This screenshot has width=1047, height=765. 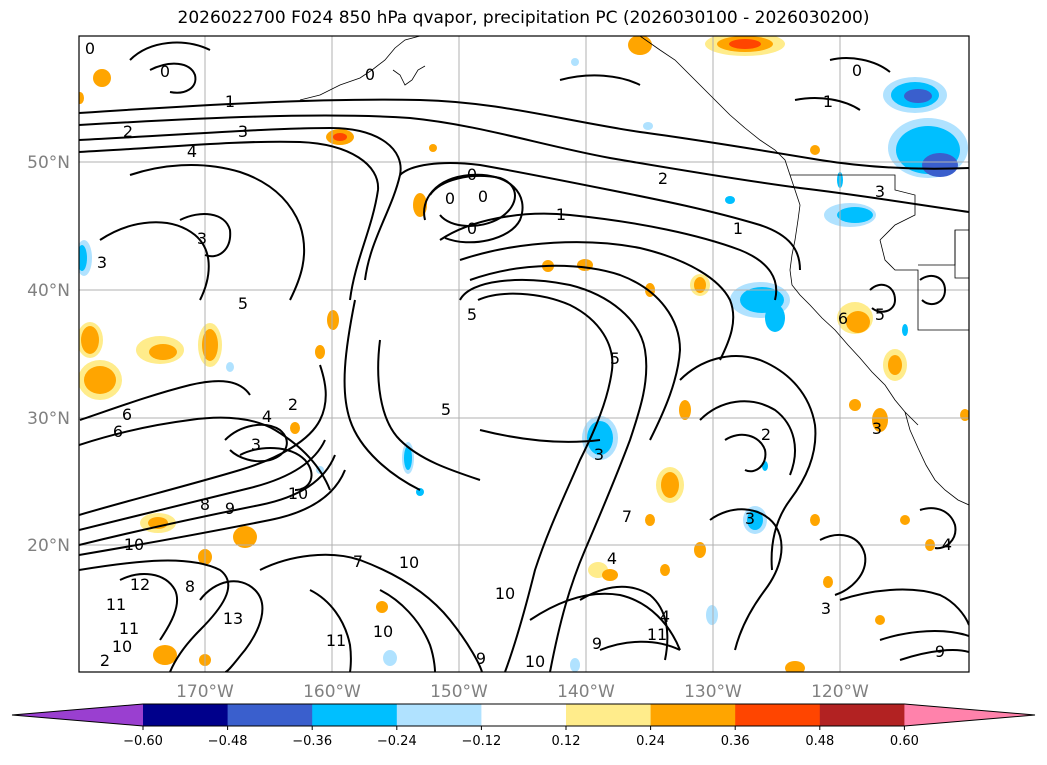 I want to click on lon-label-170w: 170°W, so click(x=205, y=692).